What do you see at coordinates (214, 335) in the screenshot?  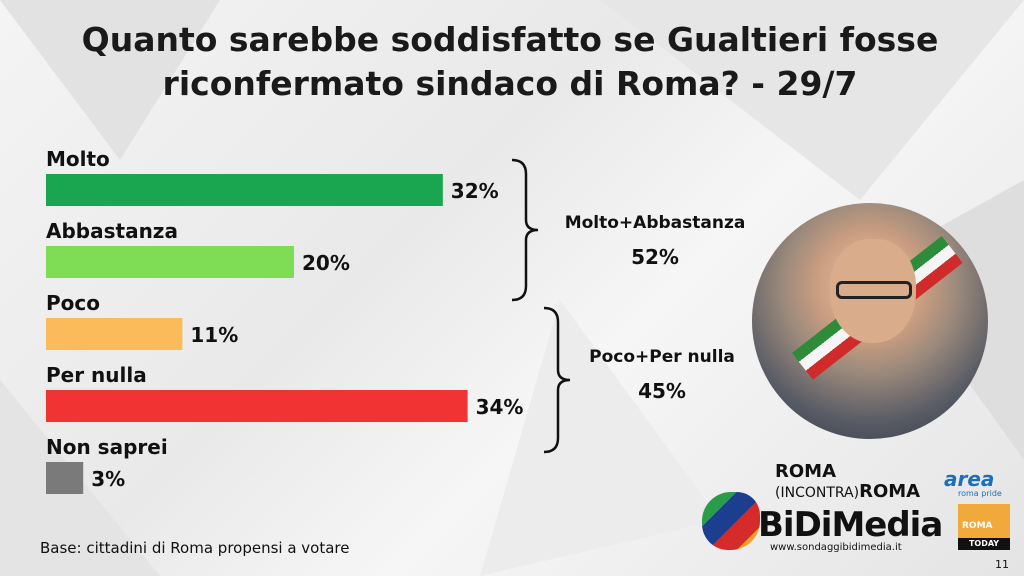 I see `data-label: 11%` at bounding box center [214, 335].